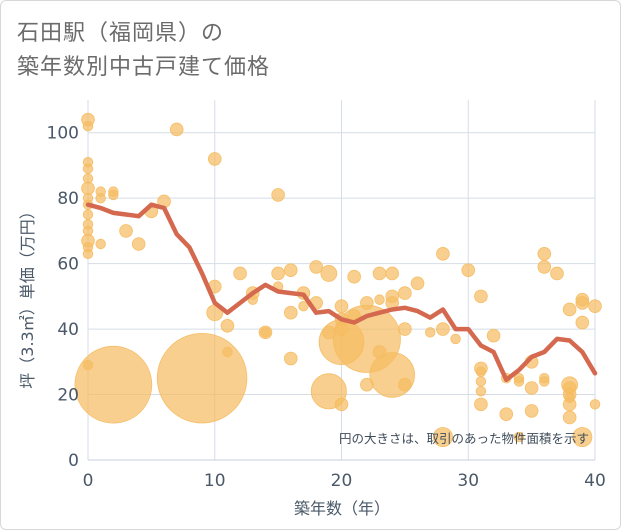 This screenshot has height=530, width=621. What do you see at coordinates (68, 396) in the screenshot?
I see `y-tick-label: 20` at bounding box center [68, 396].